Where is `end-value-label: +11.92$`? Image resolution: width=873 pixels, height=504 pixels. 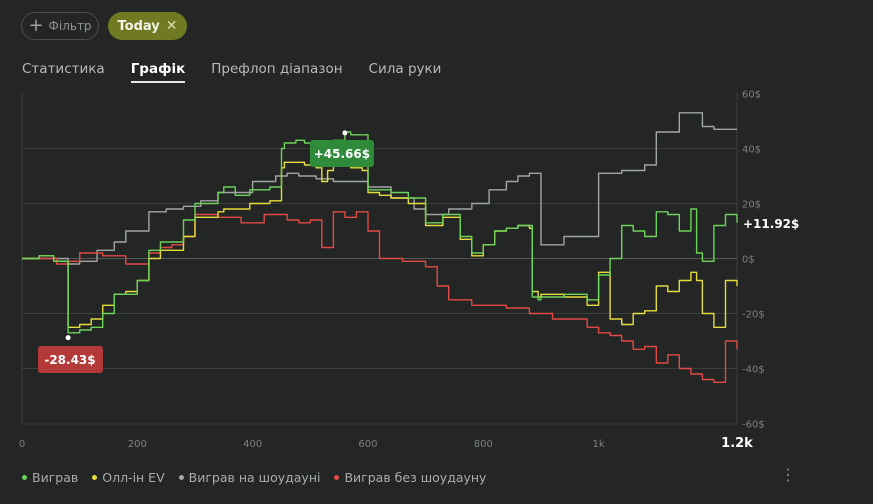
end-value-label: +11.92$ is located at coordinates (771, 224).